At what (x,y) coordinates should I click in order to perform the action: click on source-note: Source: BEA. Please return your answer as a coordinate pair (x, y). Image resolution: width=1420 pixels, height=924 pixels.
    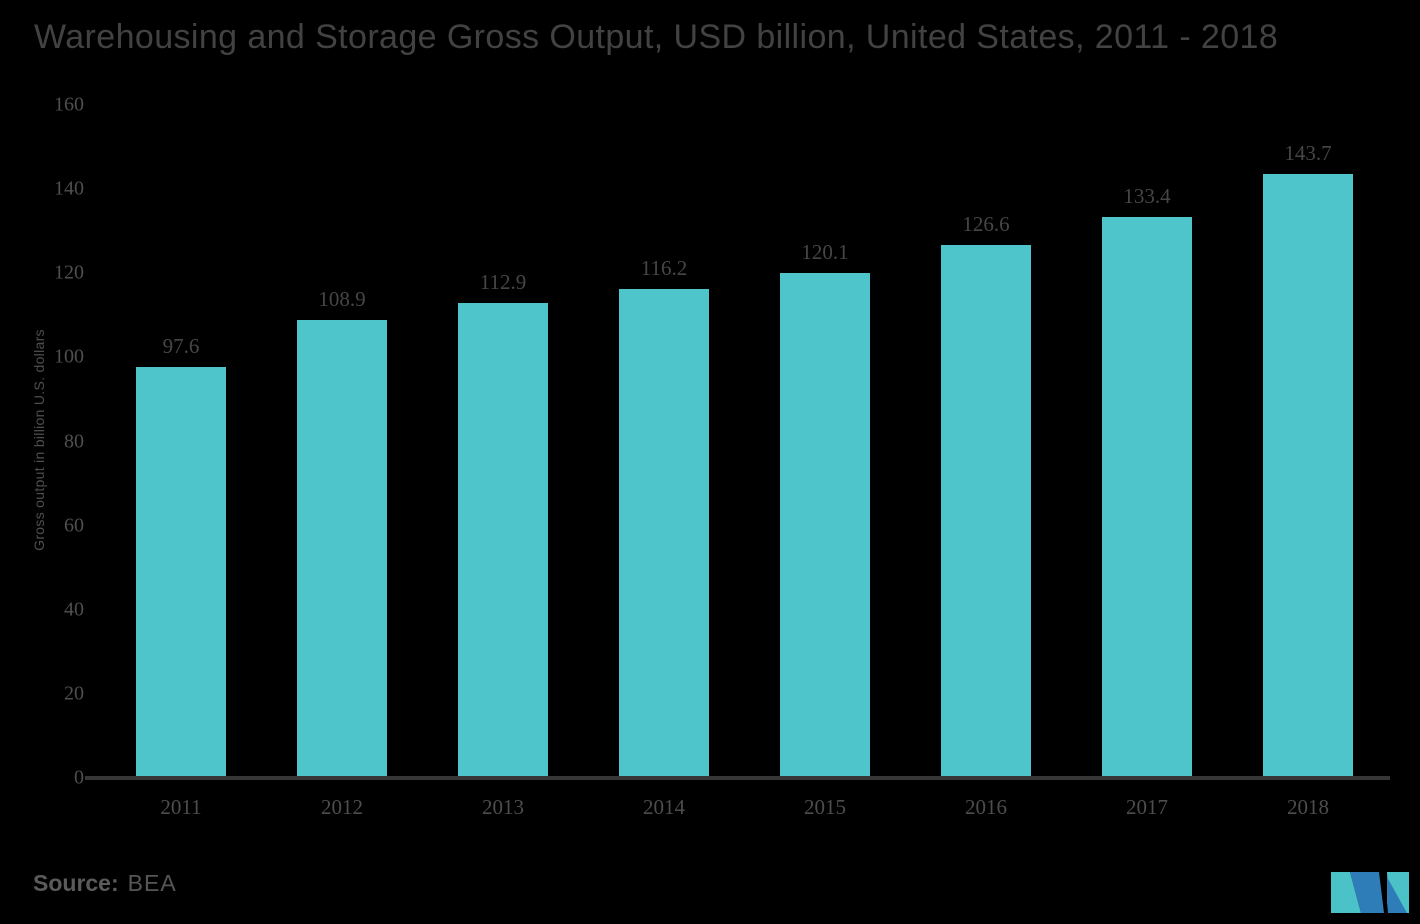
    Looking at the image, I should click on (105, 883).